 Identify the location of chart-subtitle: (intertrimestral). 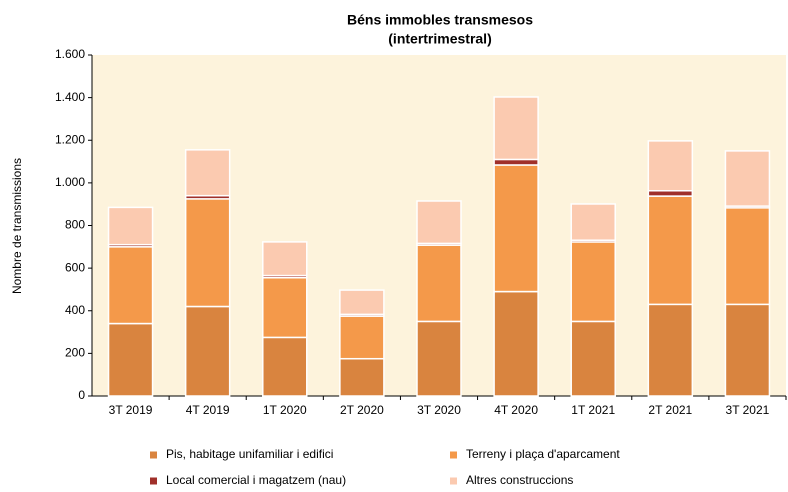
(439, 39).